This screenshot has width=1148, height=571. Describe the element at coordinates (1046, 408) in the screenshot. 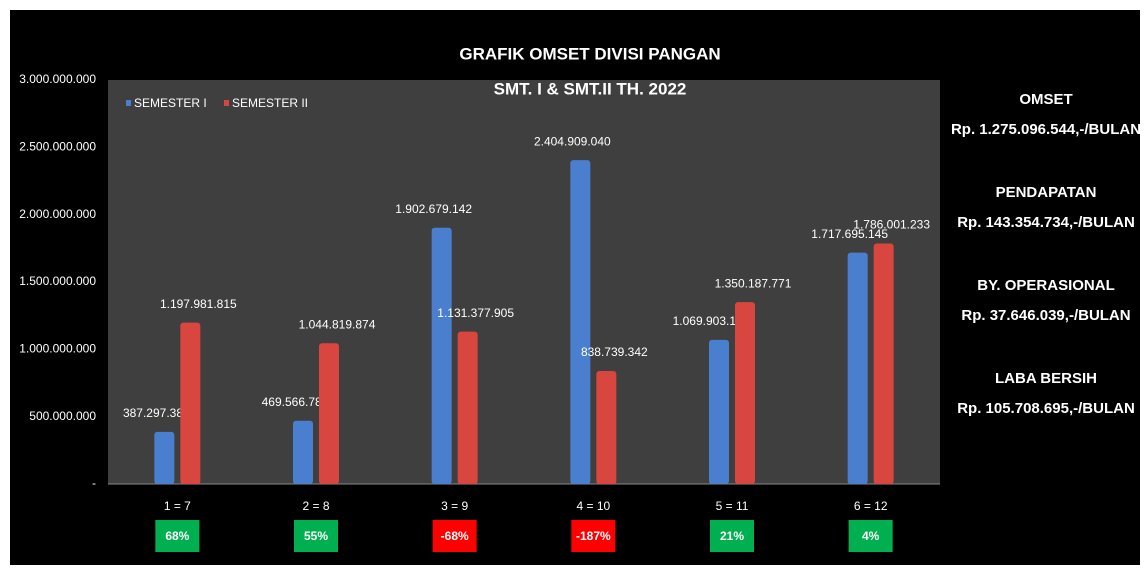

I see `summary-value: Rp. 105.708.695,-/BULAN` at that location.